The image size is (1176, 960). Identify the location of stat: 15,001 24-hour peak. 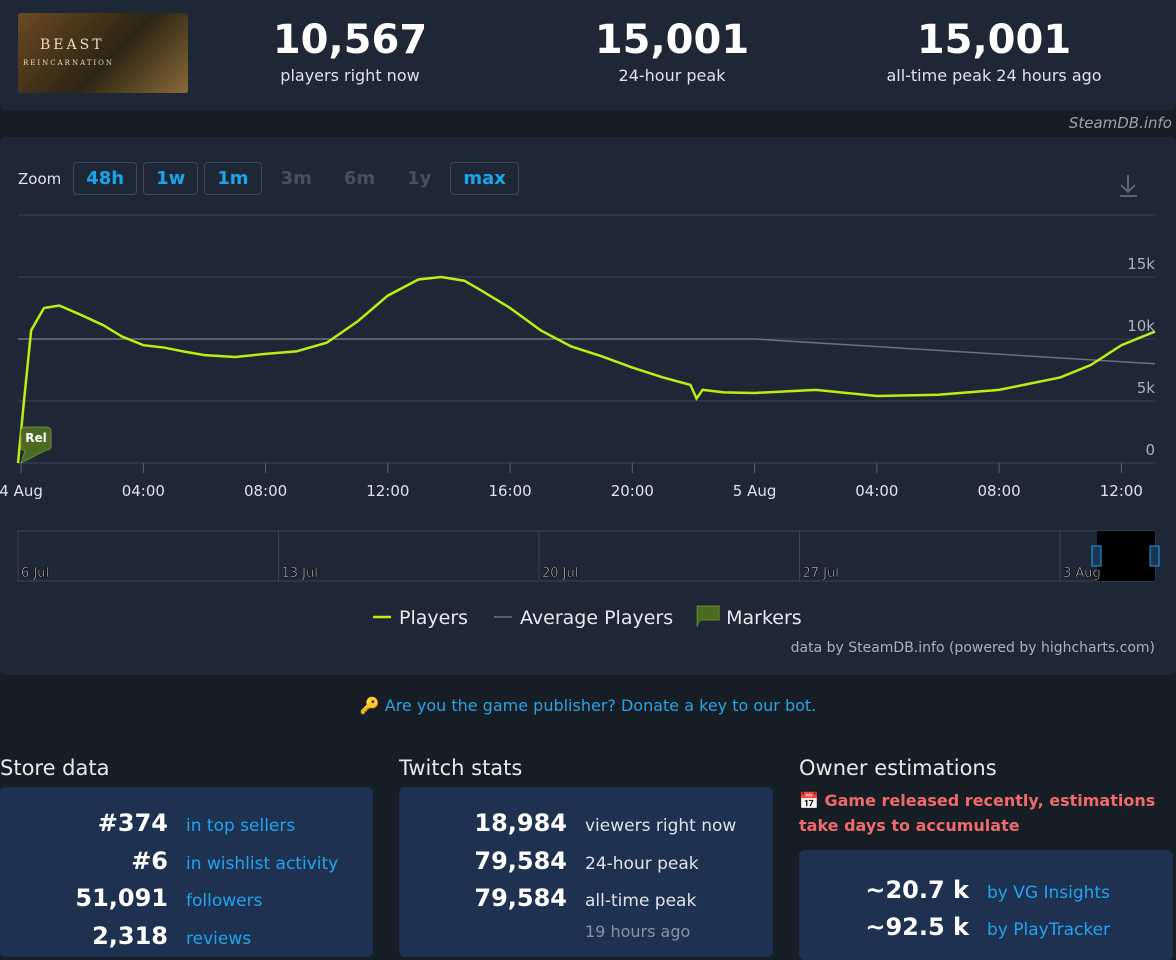
(672, 49).